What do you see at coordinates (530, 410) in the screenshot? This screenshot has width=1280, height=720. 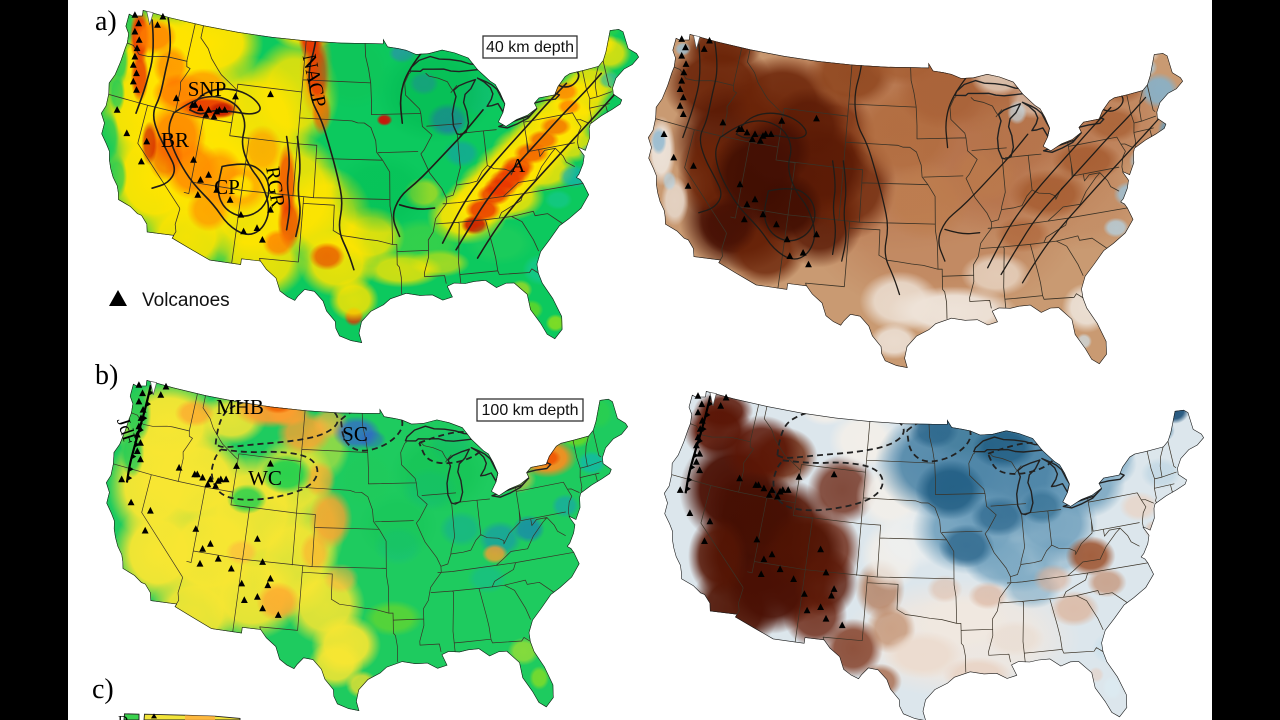 I see `svg-text: 100 km depth` at bounding box center [530, 410].